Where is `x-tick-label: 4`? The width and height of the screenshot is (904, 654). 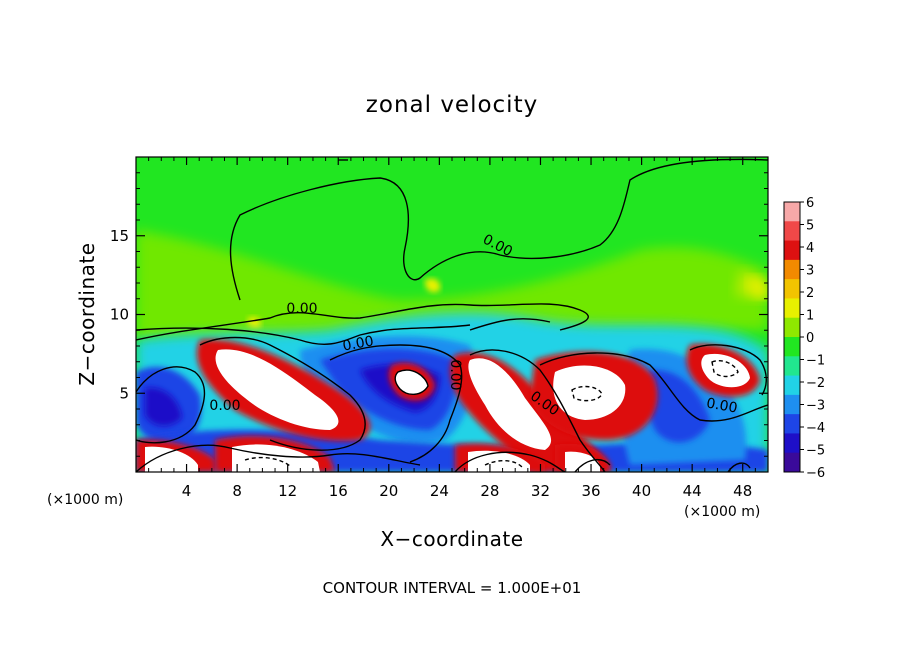
x-tick-label: 4 is located at coordinates (187, 491).